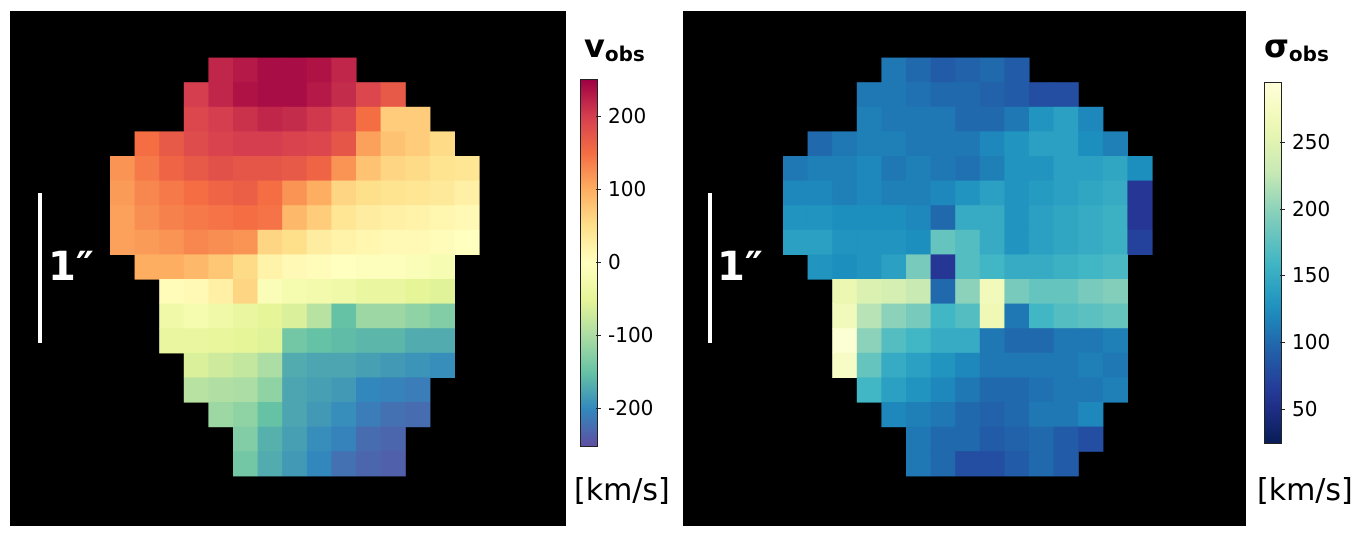  What do you see at coordinates (1311, 142) in the screenshot?
I see `colorbar-tick-label: 250` at bounding box center [1311, 142].